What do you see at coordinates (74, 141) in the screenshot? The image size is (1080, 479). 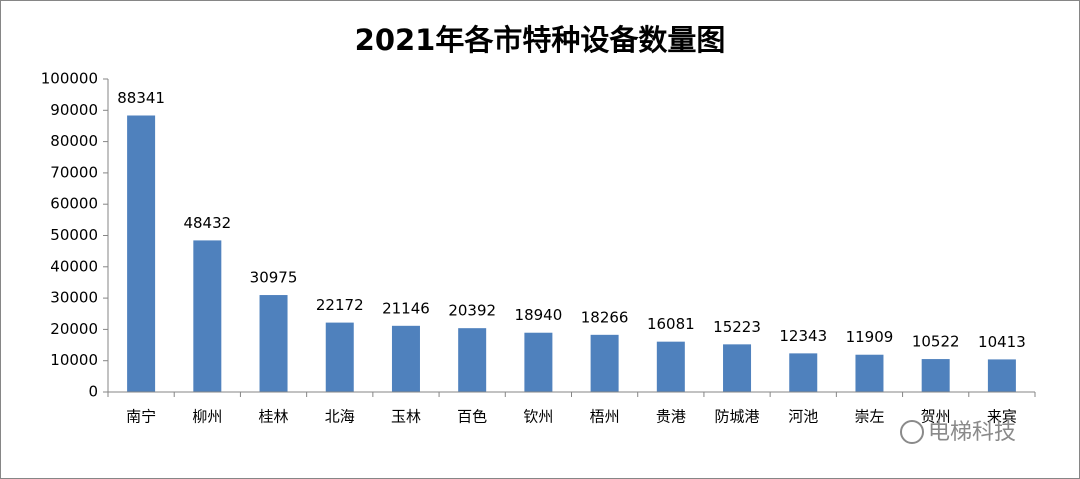 I see `y-tick-label: 80000` at bounding box center [74, 141].